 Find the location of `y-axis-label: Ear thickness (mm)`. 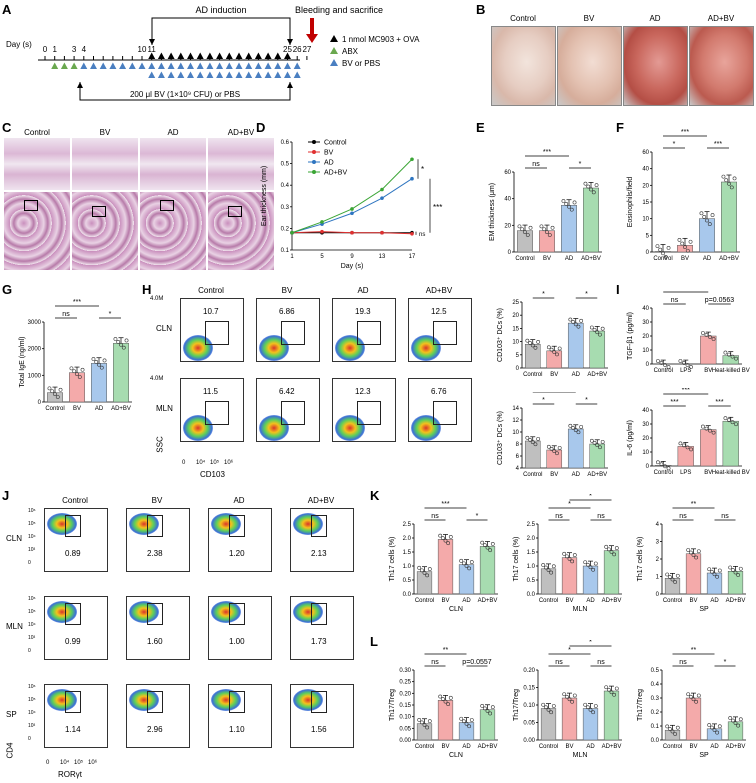

y-axis-label: Ear thickness (mm) is located at coordinates (264, 196).